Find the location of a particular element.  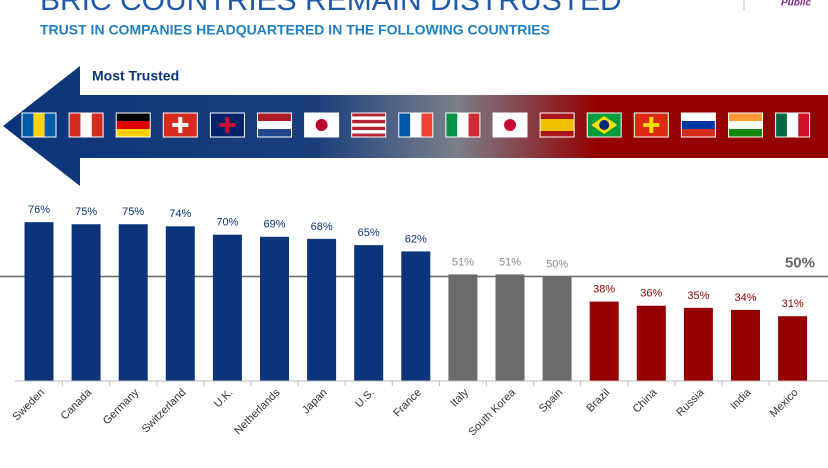

data-label: 62% is located at coordinates (416, 239).